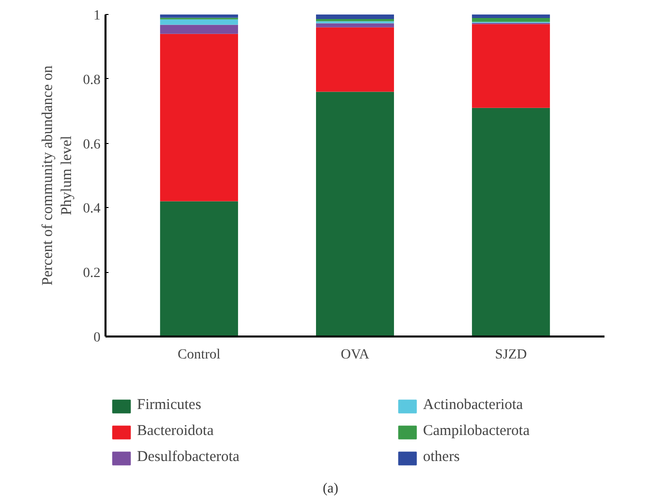 The height and width of the screenshot is (504, 659). Describe the element at coordinates (91, 274) in the screenshot. I see `y-tick-label: 0.2` at that location.